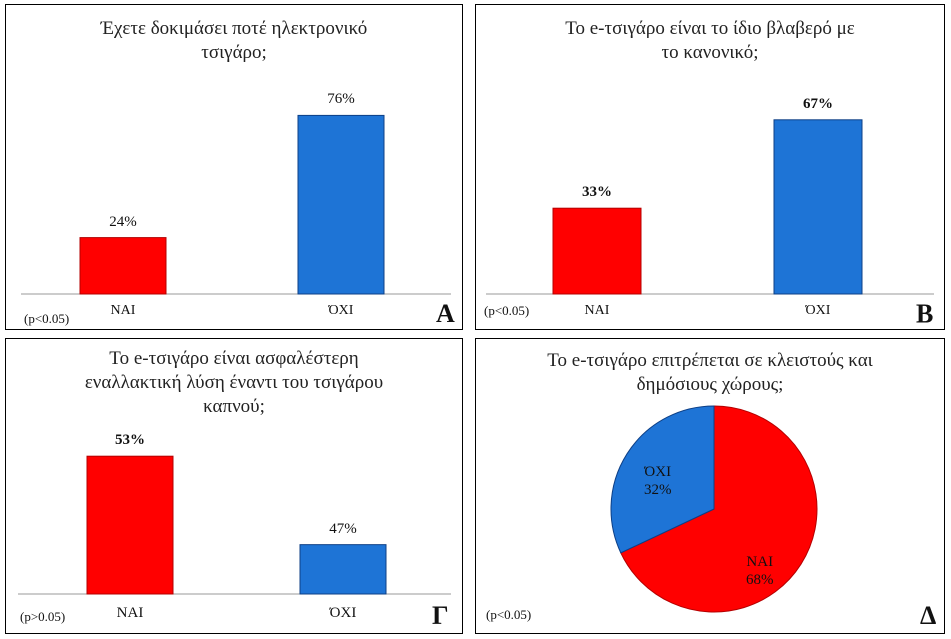 Image resolution: width=951 pixels, height=639 pixels. Describe the element at coordinates (658, 490) in the screenshot. I see `pie-label-oxi-value: 32%` at that location.